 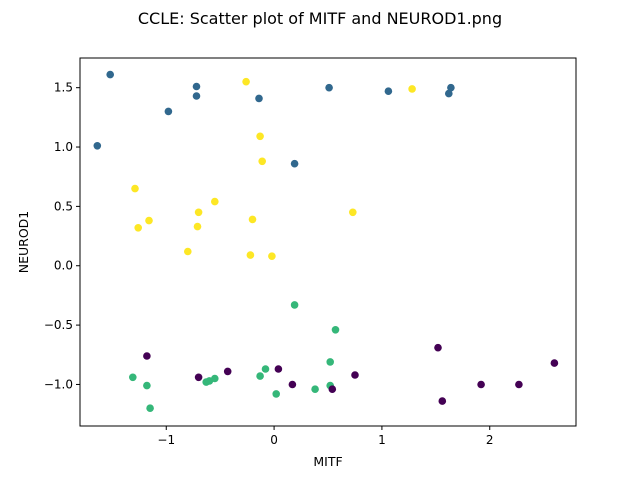 I want to click on y-tick-label: 1.0, so click(x=63, y=147).